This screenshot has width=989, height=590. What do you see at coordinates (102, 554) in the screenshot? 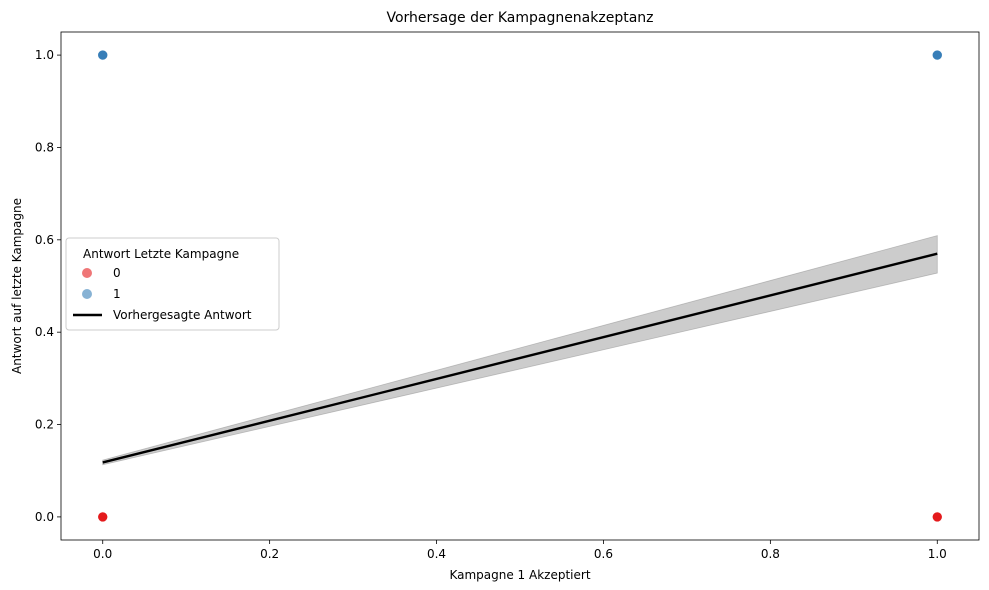
I see `x-tick-label: 0.0` at bounding box center [102, 554].